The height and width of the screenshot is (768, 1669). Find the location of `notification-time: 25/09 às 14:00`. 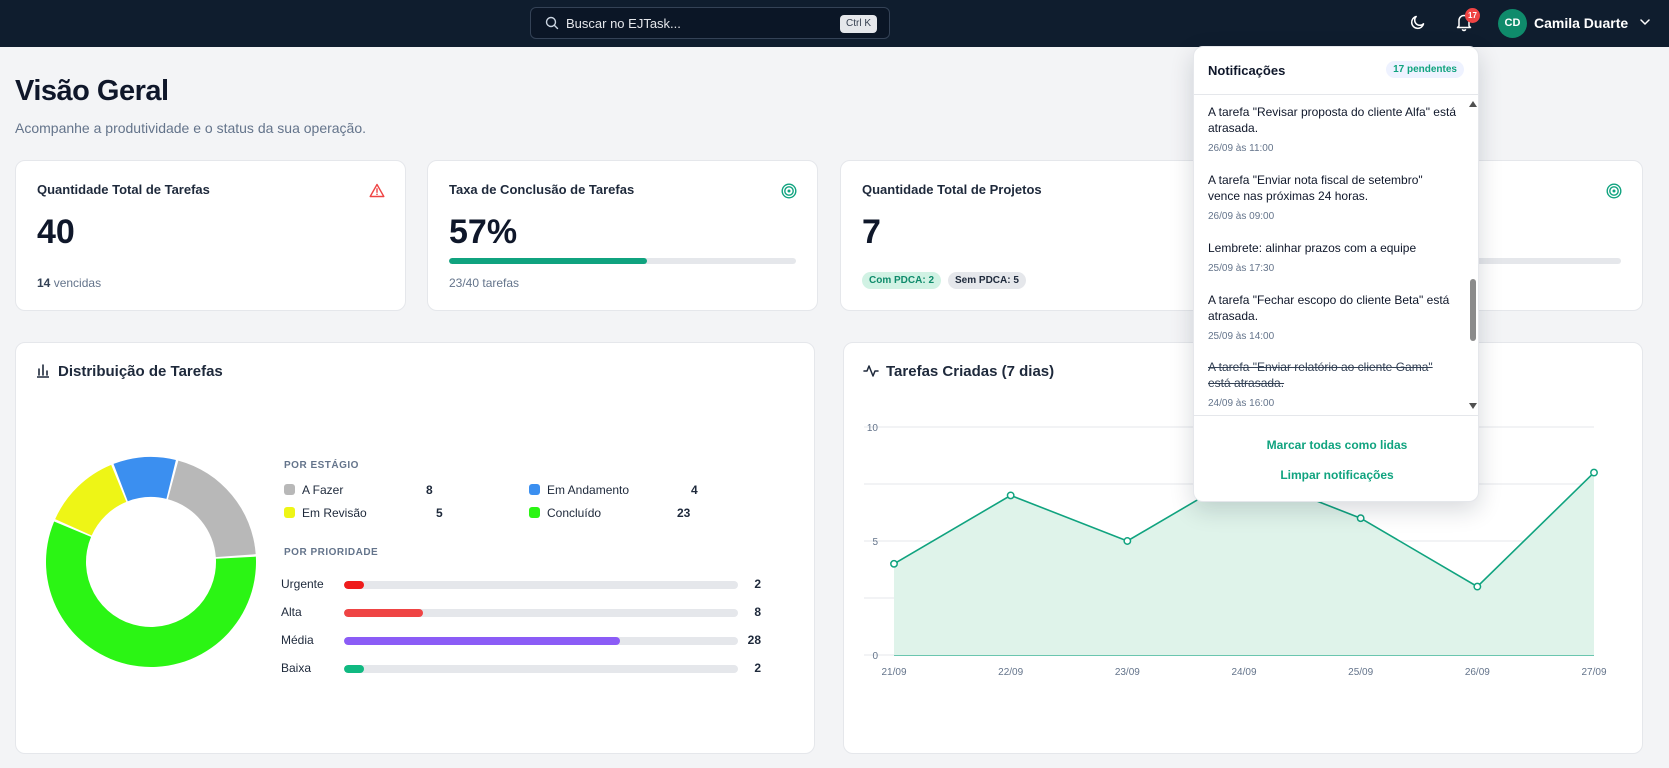

notification-time: 25/09 às 14:00 is located at coordinates (1241, 336).